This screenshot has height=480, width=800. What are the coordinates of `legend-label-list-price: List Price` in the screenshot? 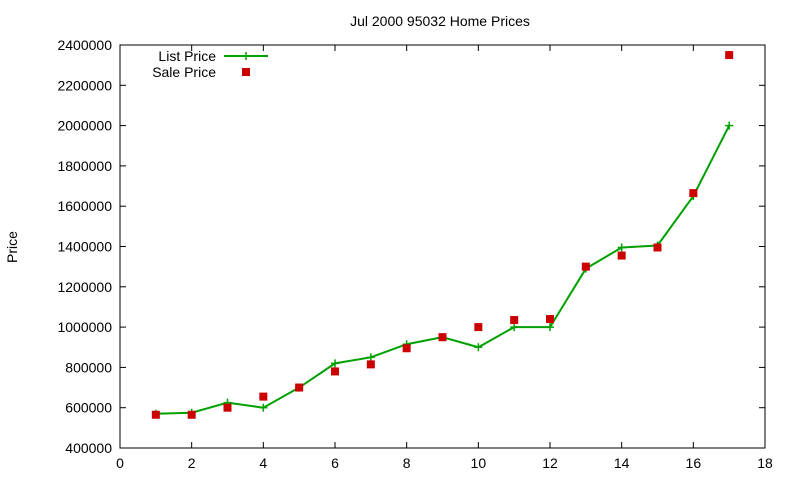 It's located at (187, 56).